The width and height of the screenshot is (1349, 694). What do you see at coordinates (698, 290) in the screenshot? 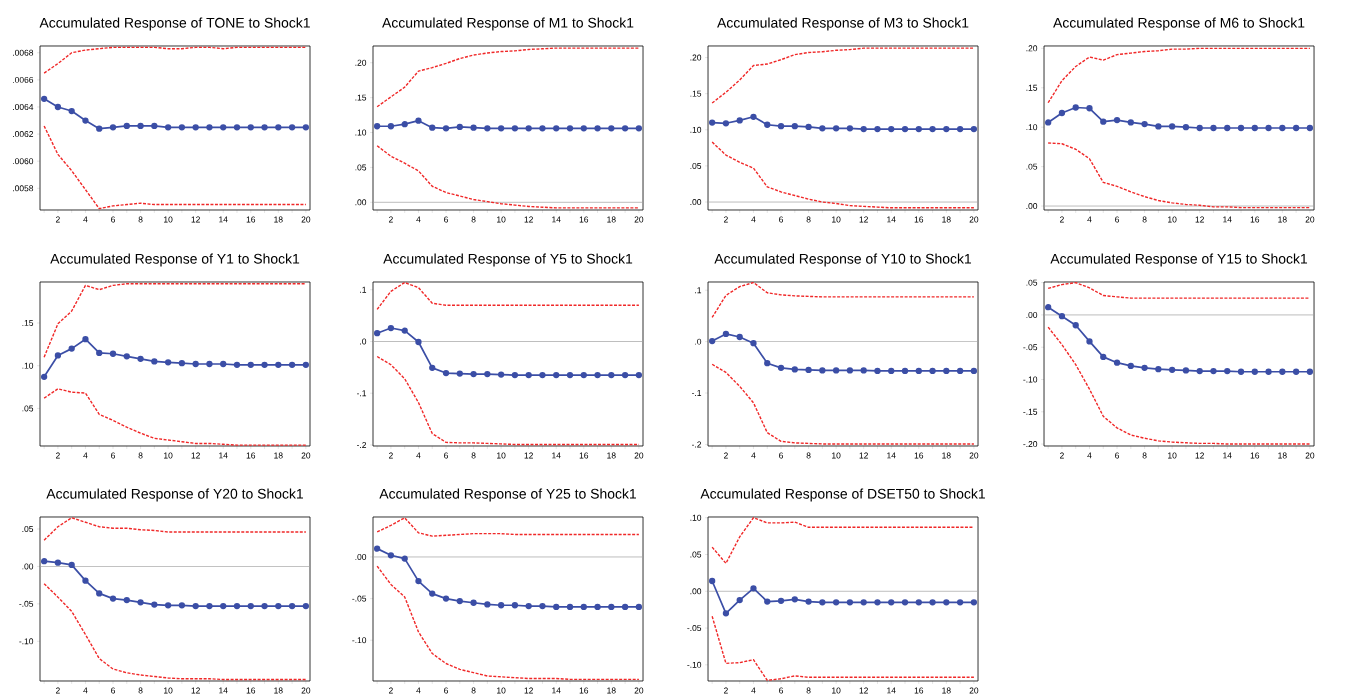
I see `y-tick-label: .1` at bounding box center [698, 290].